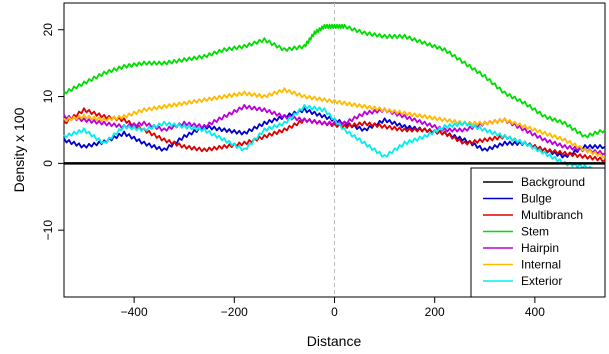  What do you see at coordinates (48, 163) in the screenshot?
I see `y-tick-label: 0` at bounding box center [48, 163].